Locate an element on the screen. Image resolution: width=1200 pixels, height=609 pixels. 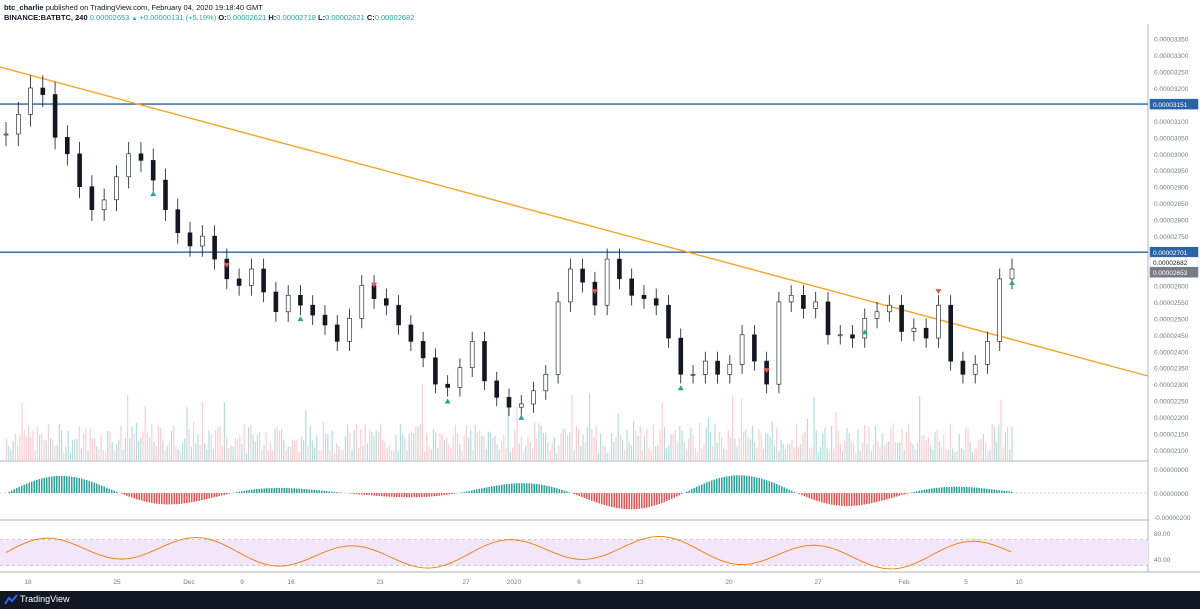
low-value: 0.00002621 is located at coordinates (345, 17).